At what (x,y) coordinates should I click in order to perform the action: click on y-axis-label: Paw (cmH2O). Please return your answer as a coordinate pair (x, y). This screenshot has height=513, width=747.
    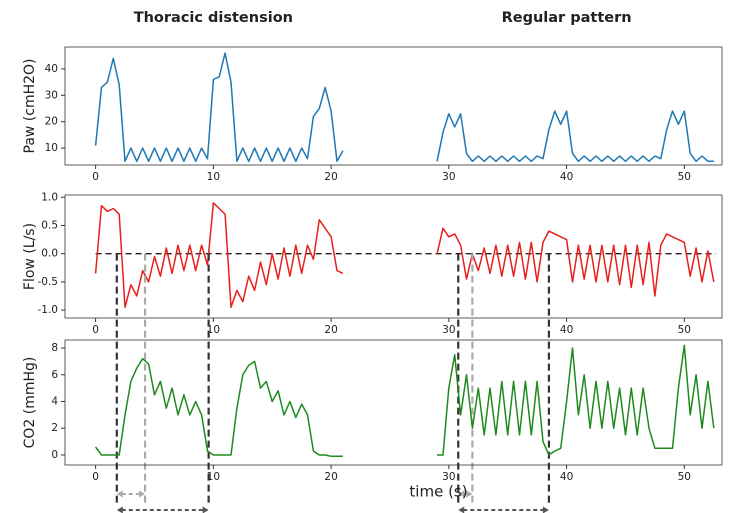
    Looking at the image, I should click on (30, 105).